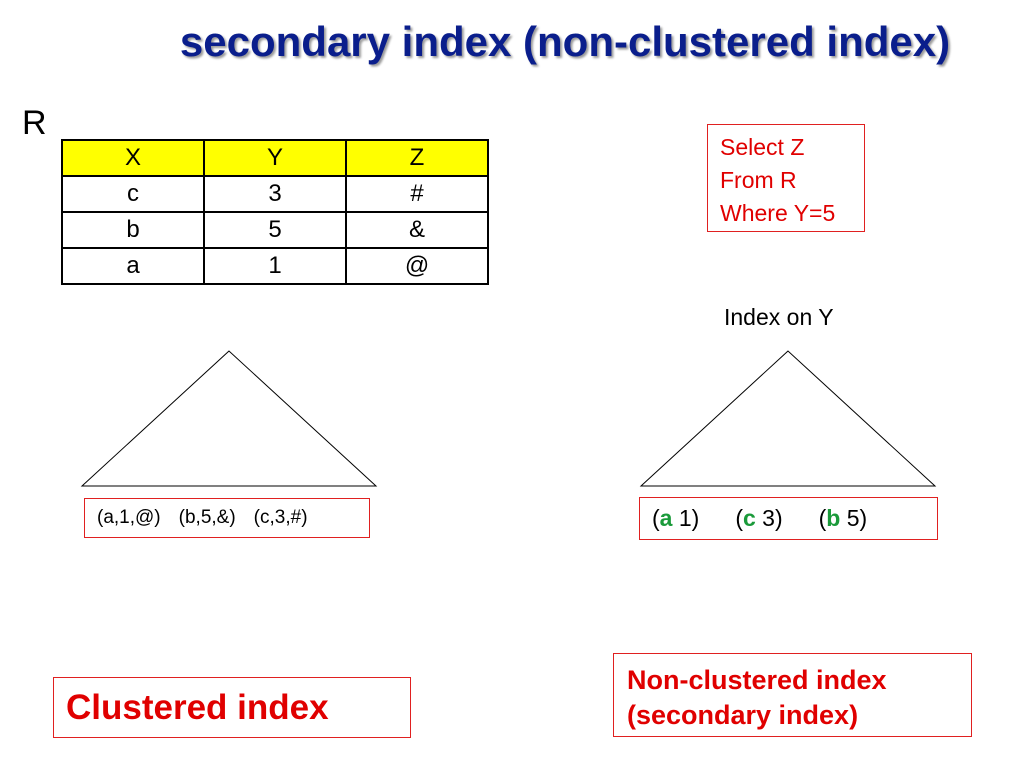  I want to click on entry-value: 5), so click(854, 518).